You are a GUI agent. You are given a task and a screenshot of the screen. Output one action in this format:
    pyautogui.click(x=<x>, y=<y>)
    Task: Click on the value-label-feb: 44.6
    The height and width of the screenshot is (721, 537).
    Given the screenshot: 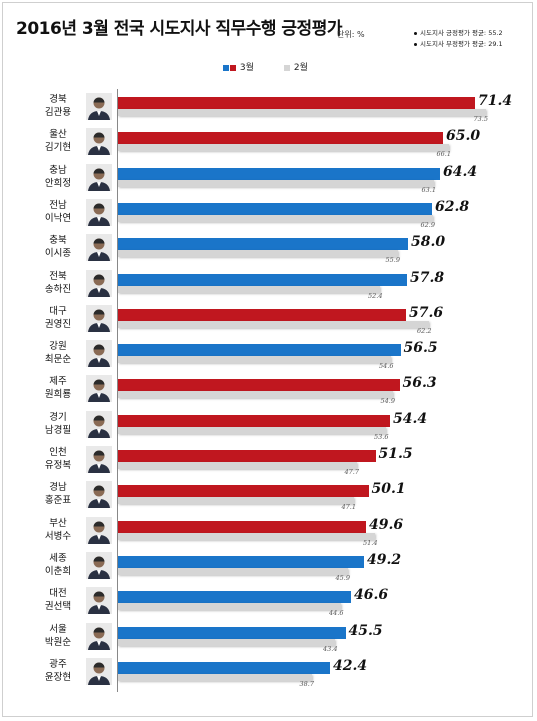 What is the action you would take?
    pyautogui.click(x=336, y=613)
    